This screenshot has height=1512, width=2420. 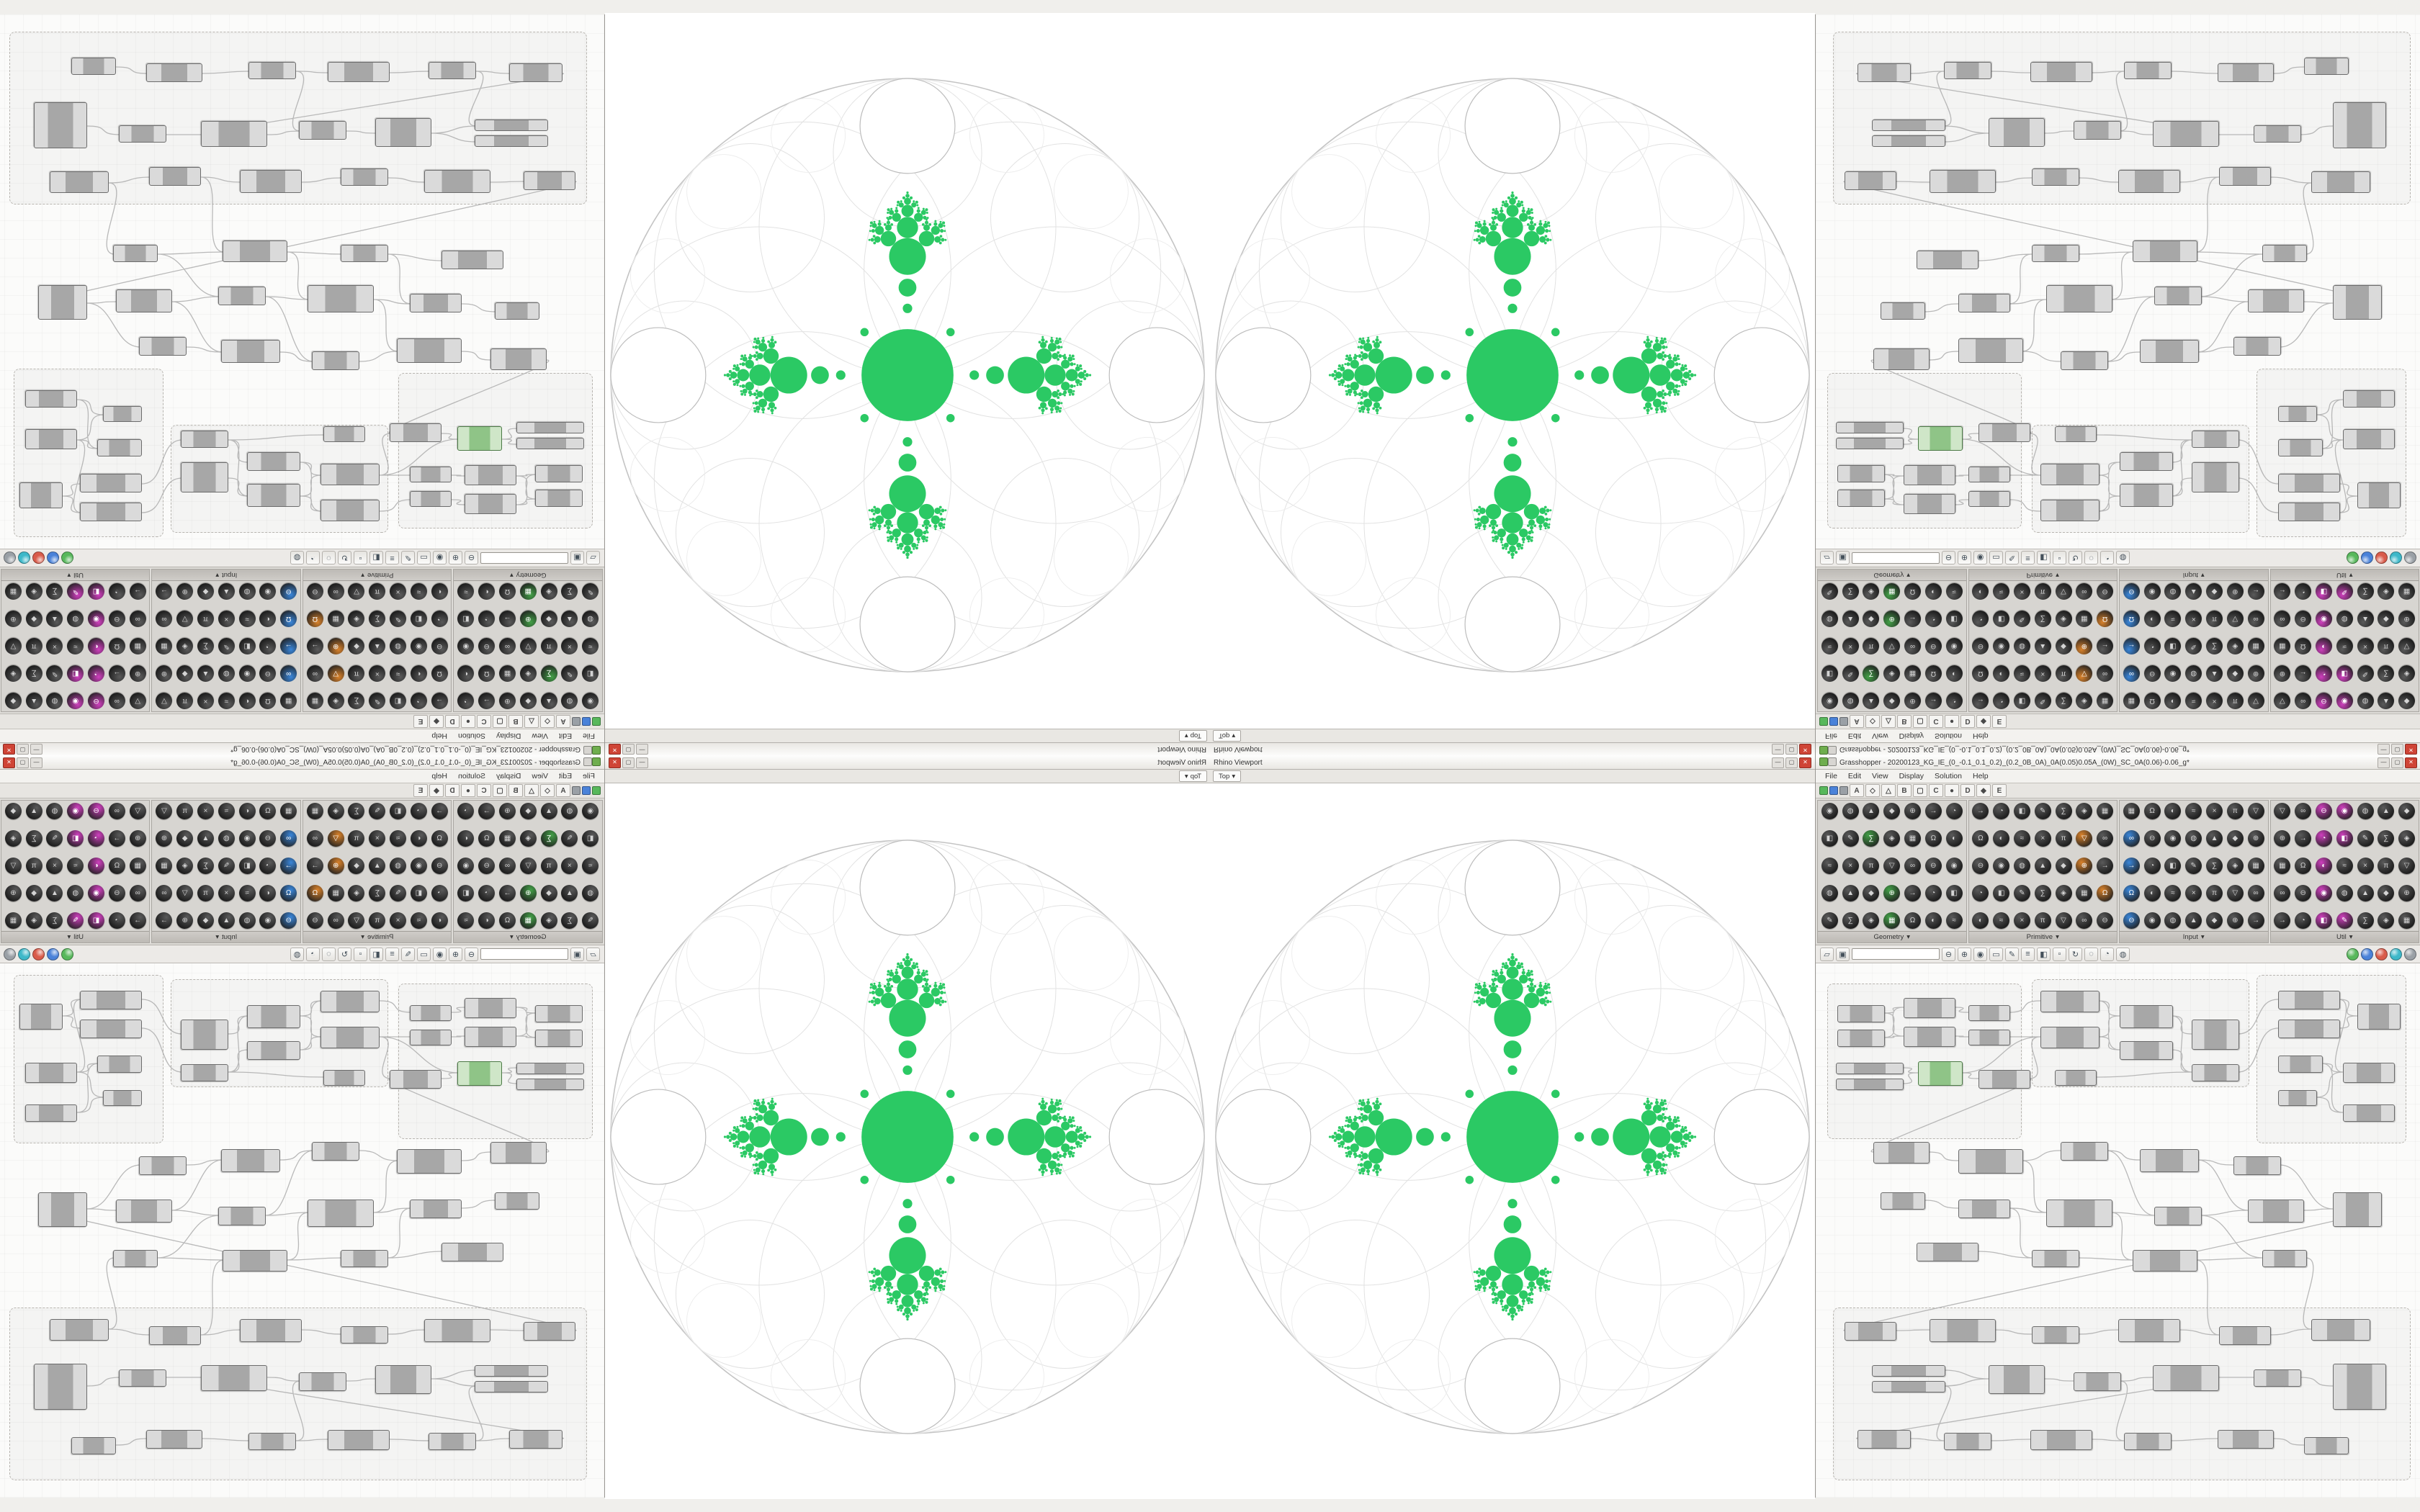 I want to click on viewport-canvas, so click(x=907, y=371).